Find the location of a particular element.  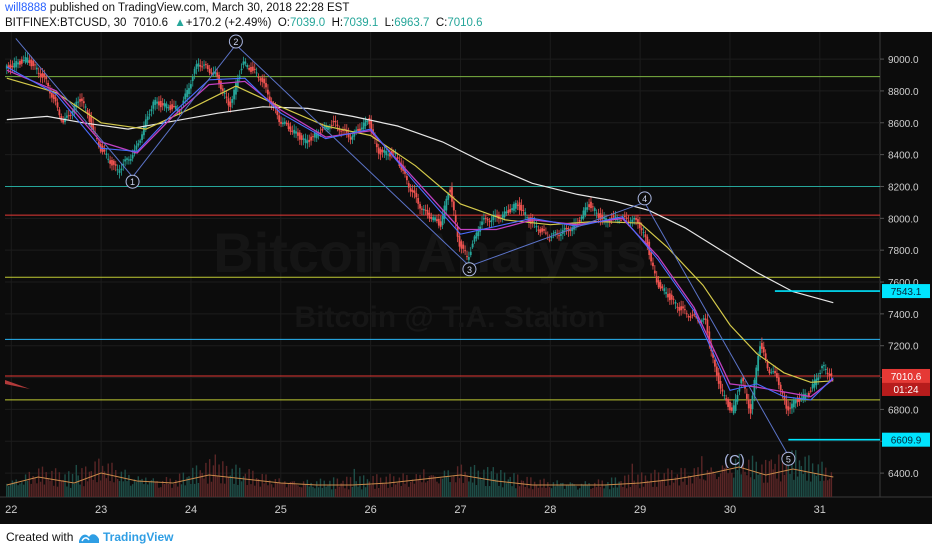

tradingview-logo-icon is located at coordinates (89, 537).